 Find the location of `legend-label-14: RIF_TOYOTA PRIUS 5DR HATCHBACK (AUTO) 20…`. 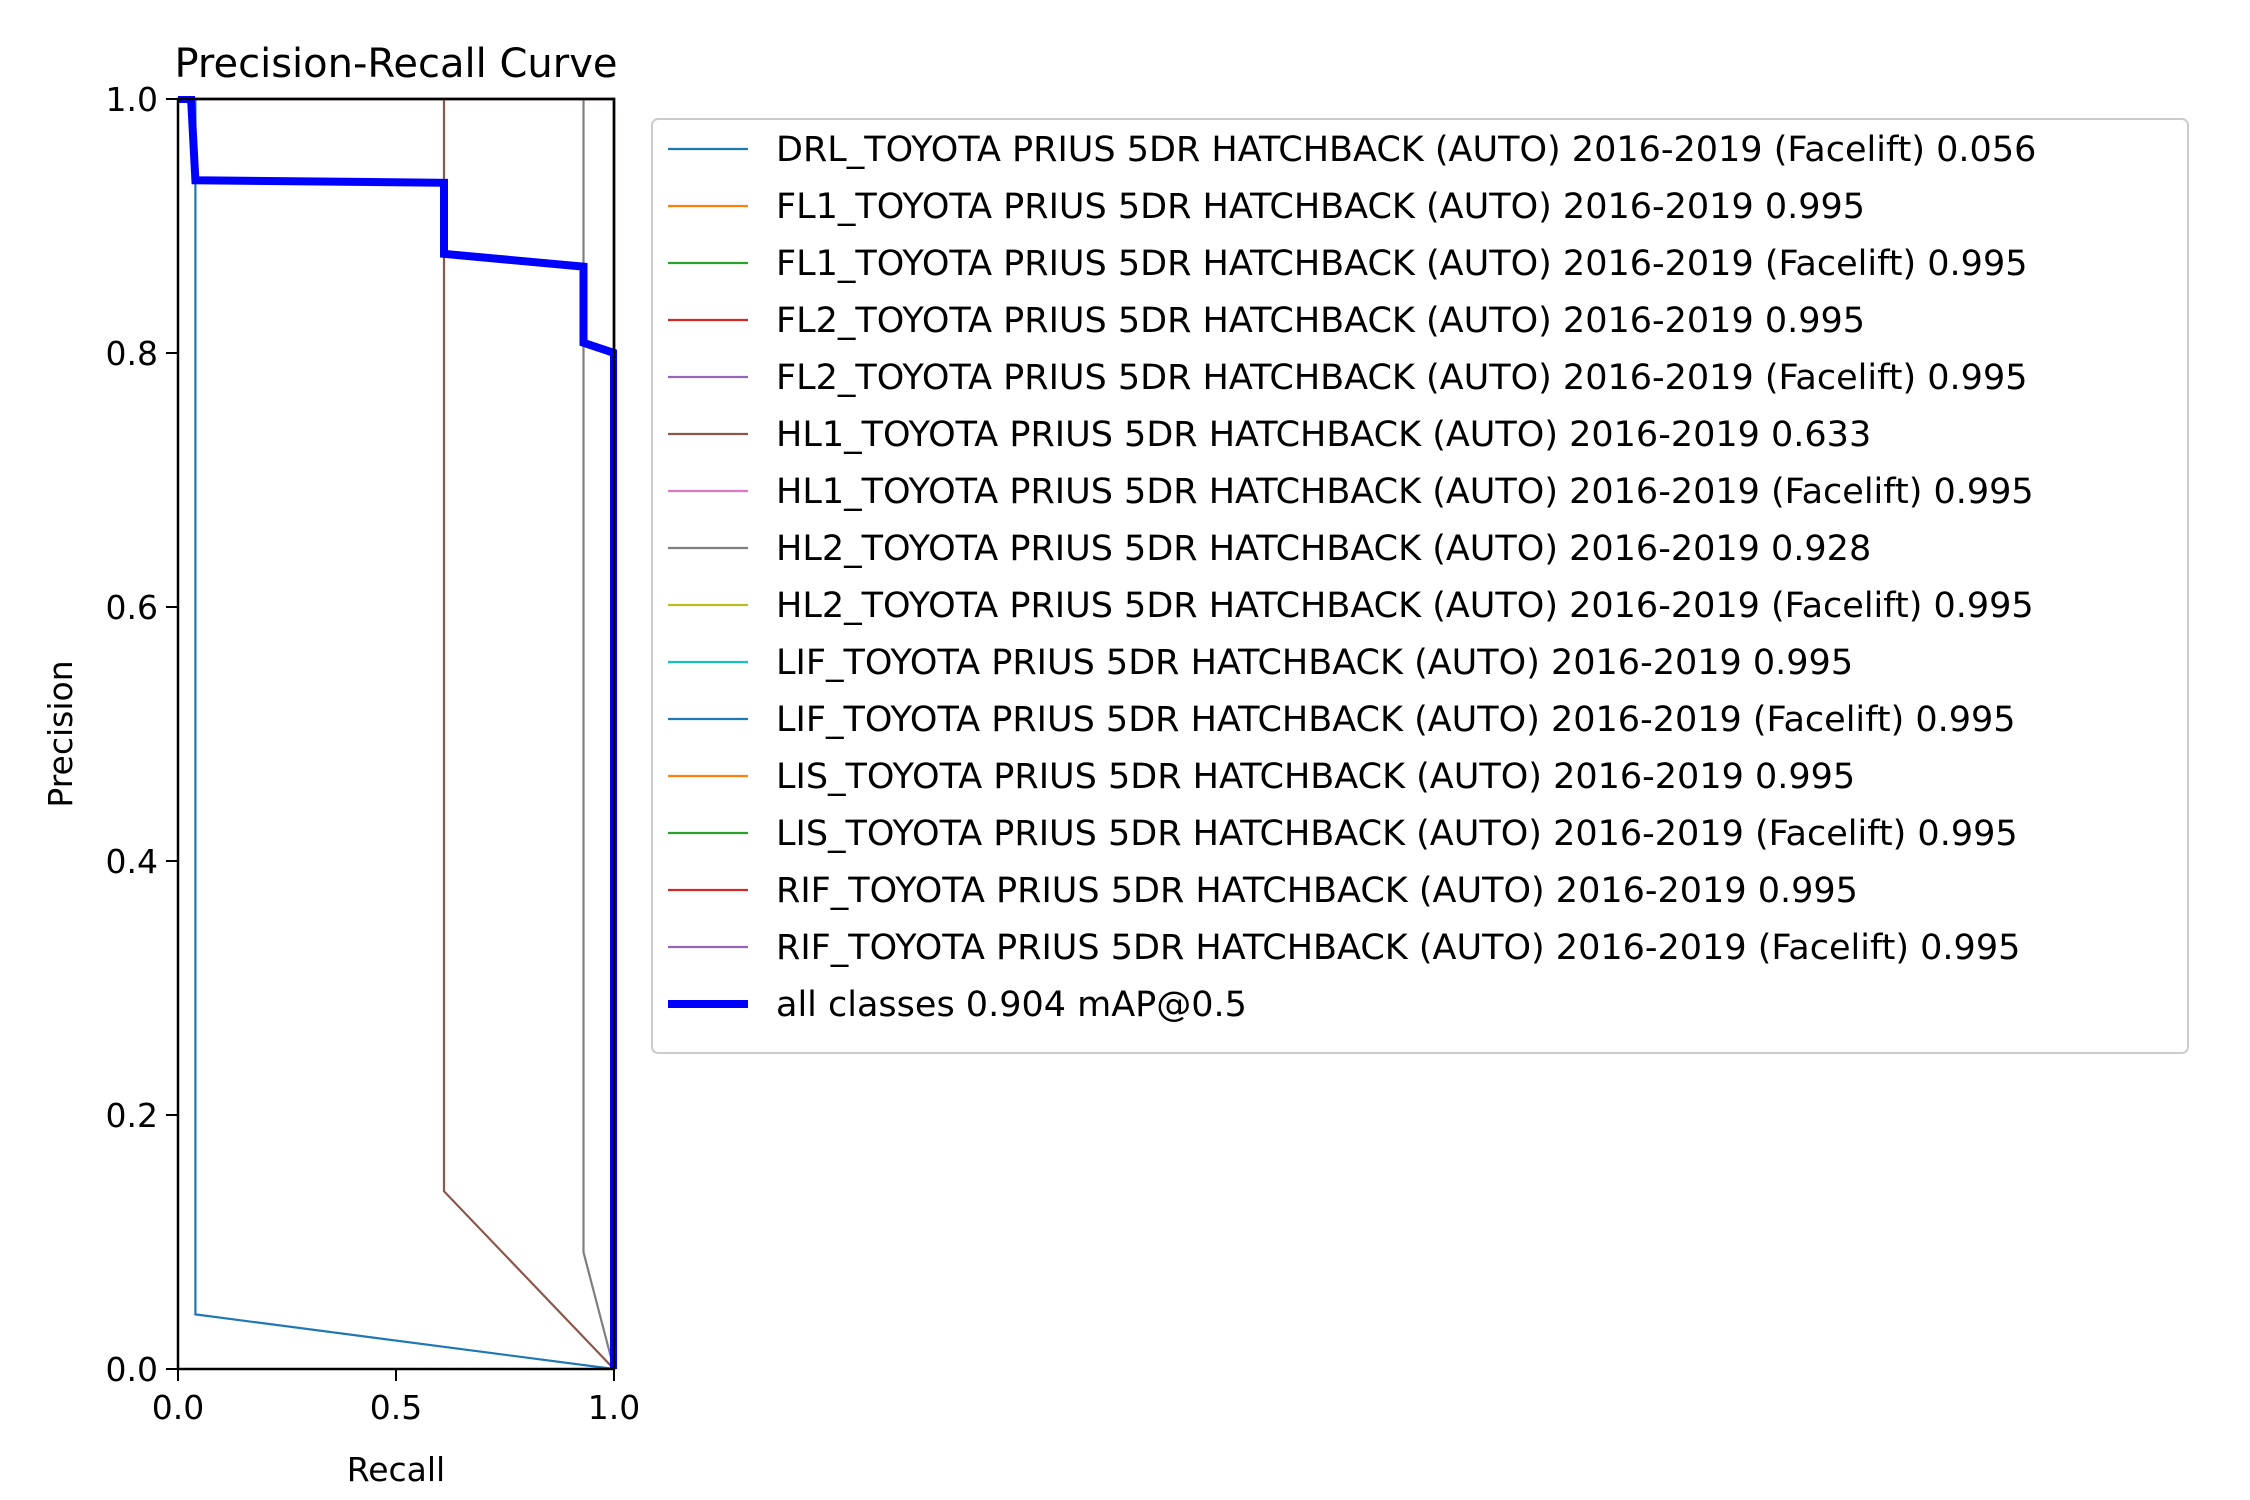

legend-label-14: RIF_TOYOTA PRIUS 5DR HATCHBACK (AUTO) 20… is located at coordinates (1317, 891).